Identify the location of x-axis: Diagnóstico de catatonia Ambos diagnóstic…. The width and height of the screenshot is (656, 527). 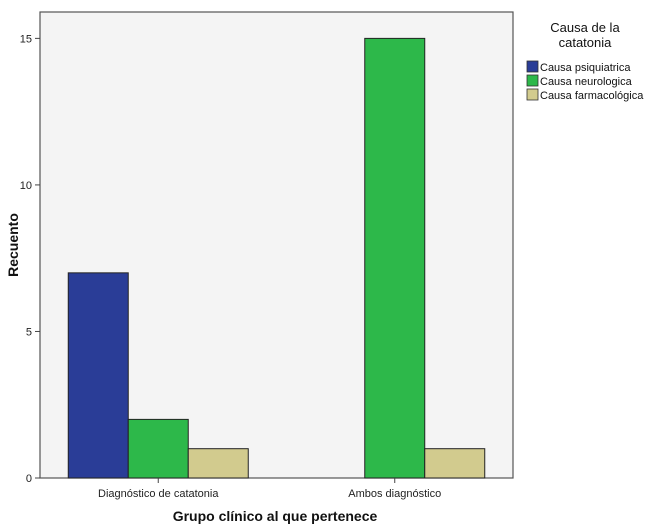
(269, 489).